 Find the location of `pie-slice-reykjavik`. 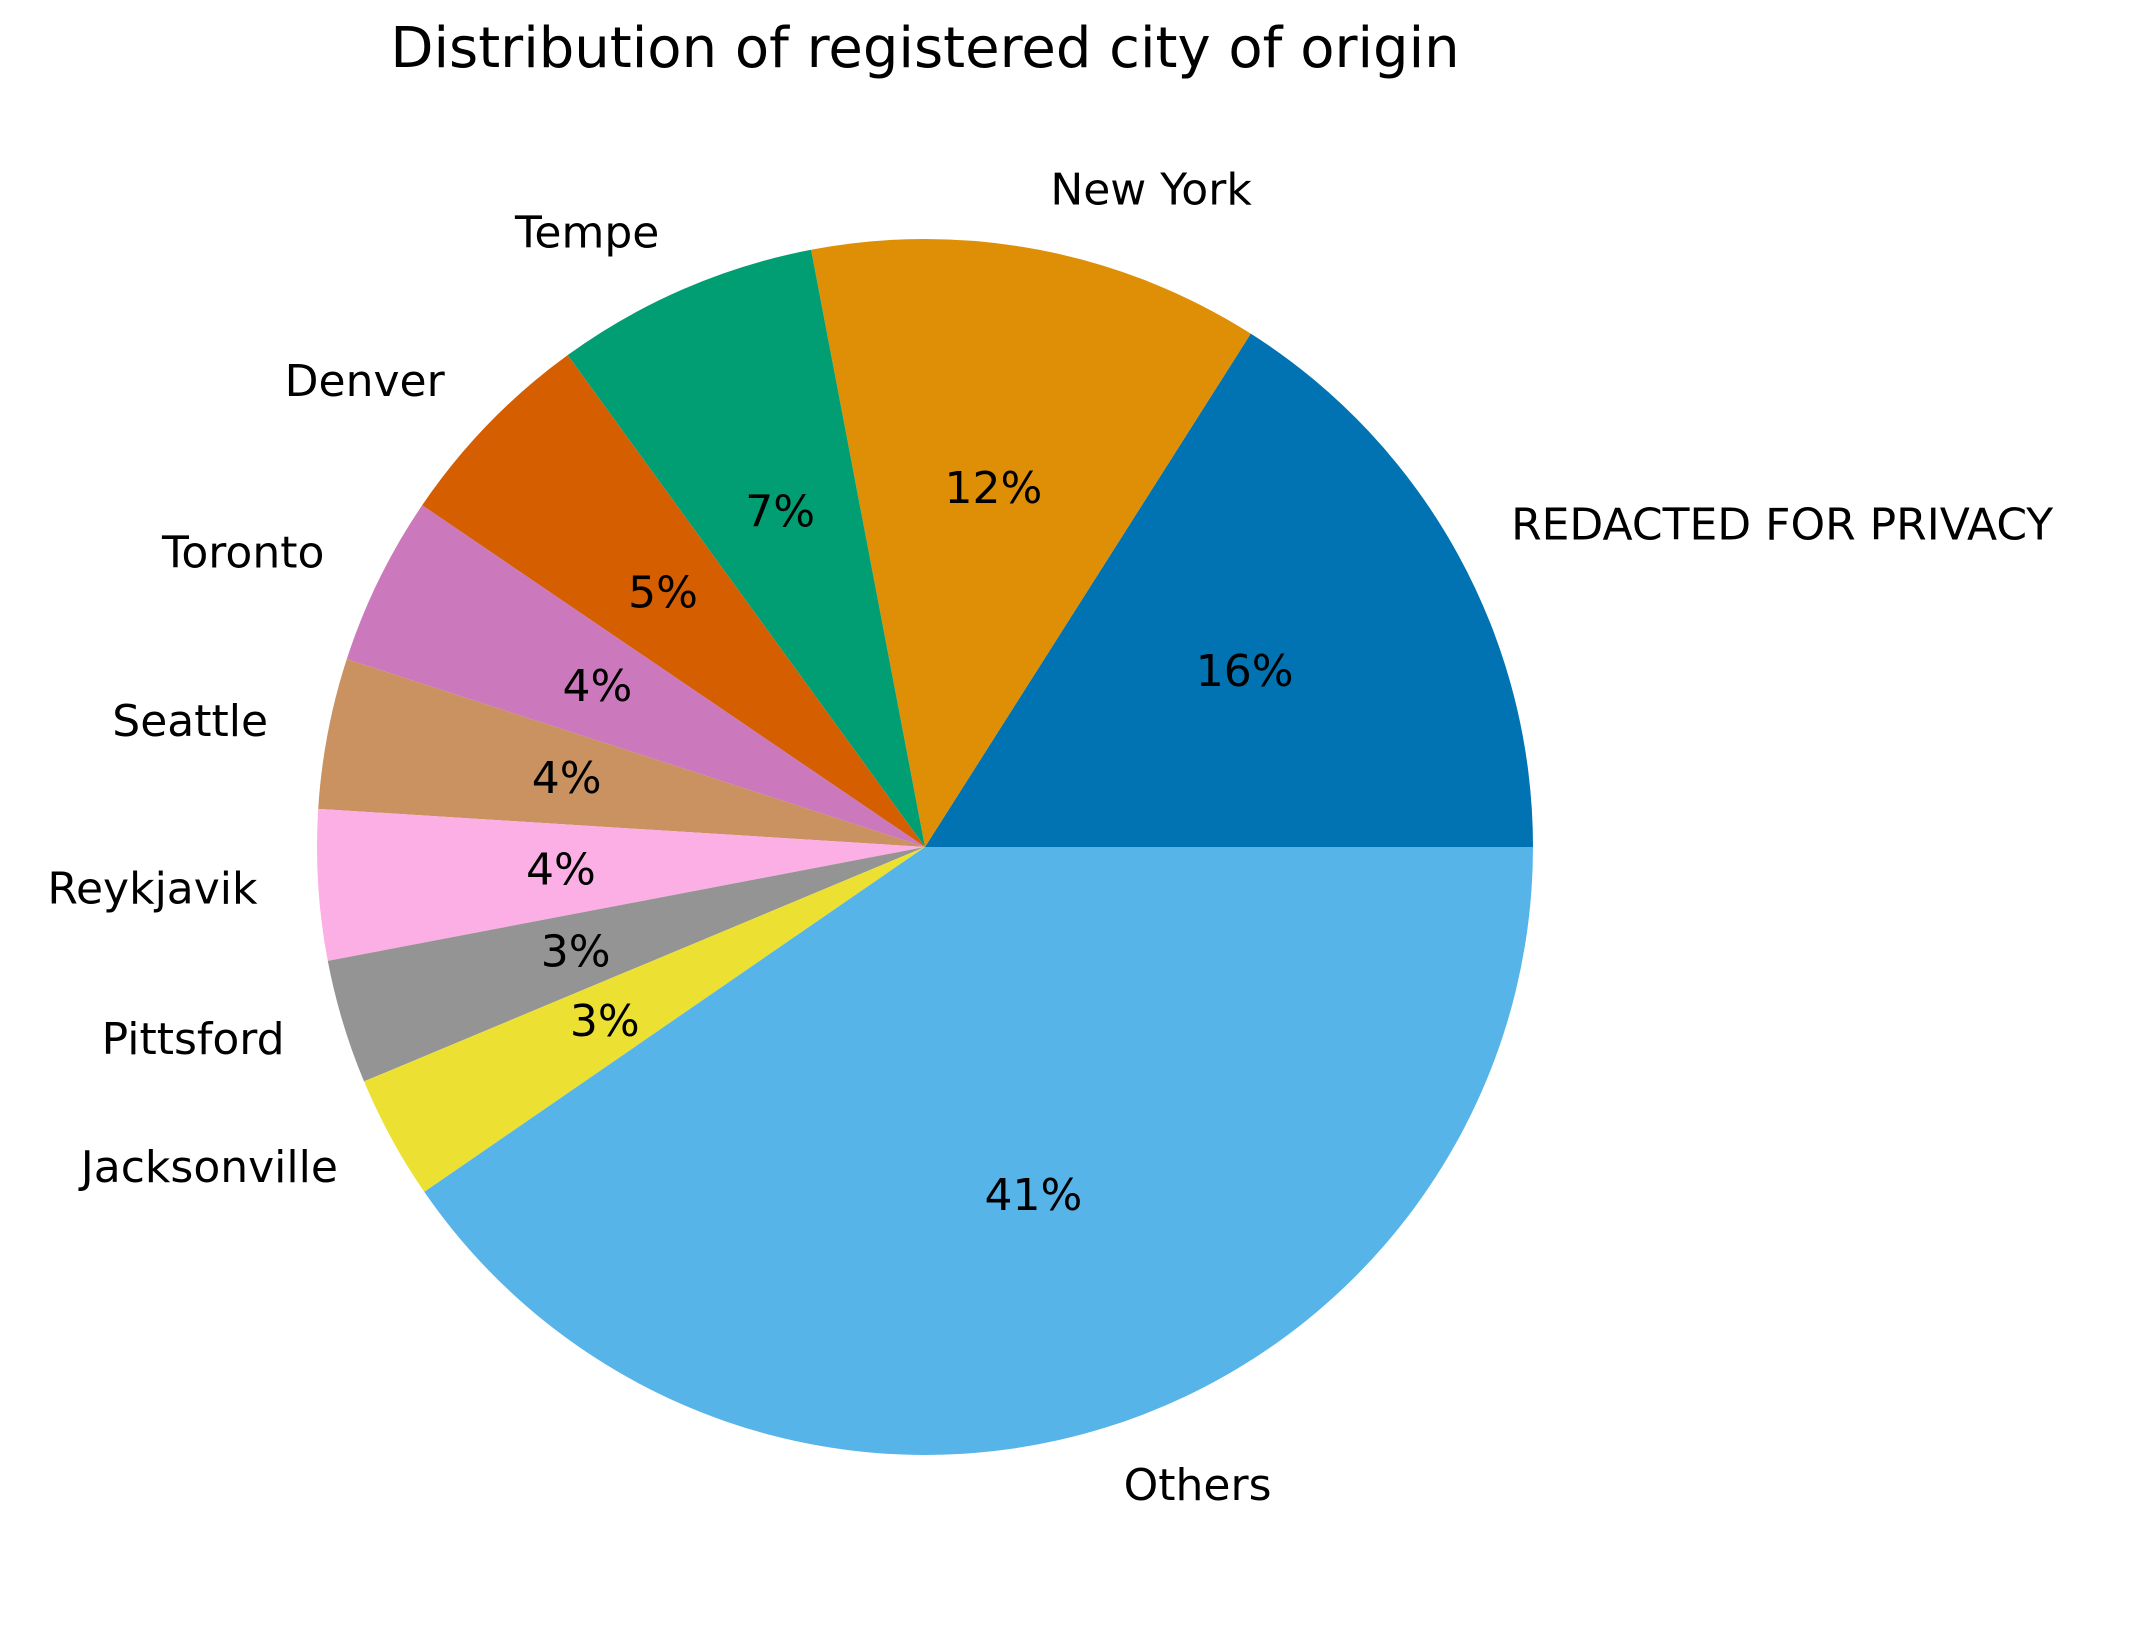

pie-slice-reykjavik is located at coordinates (621, 884).